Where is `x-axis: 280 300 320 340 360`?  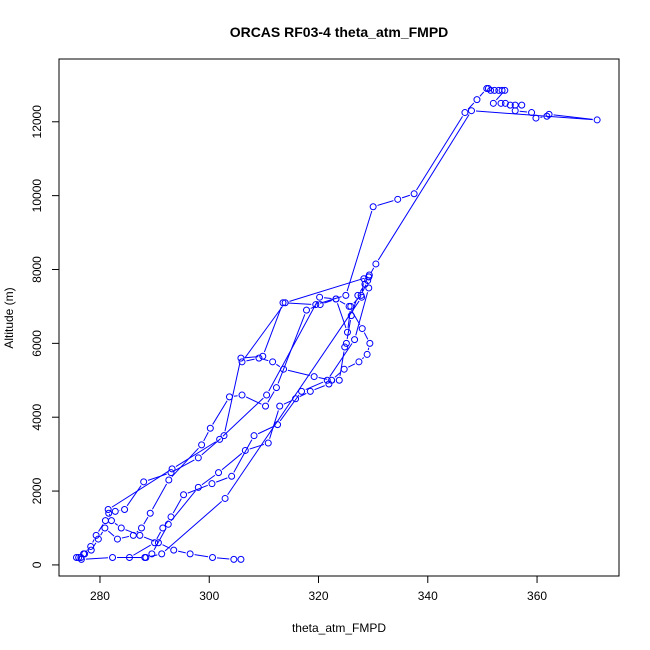
x-axis: 280 300 320 340 360 is located at coordinates (318, 589).